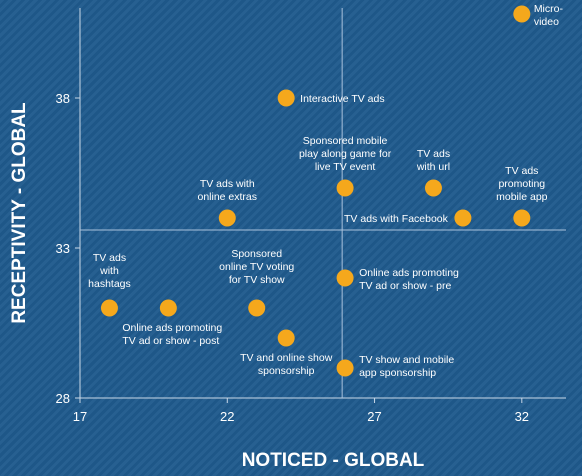 The image size is (582, 476). Describe the element at coordinates (19, 213) in the screenshot. I see `y-axis-title: RECEPTIVITY - GLOBAL` at that location.